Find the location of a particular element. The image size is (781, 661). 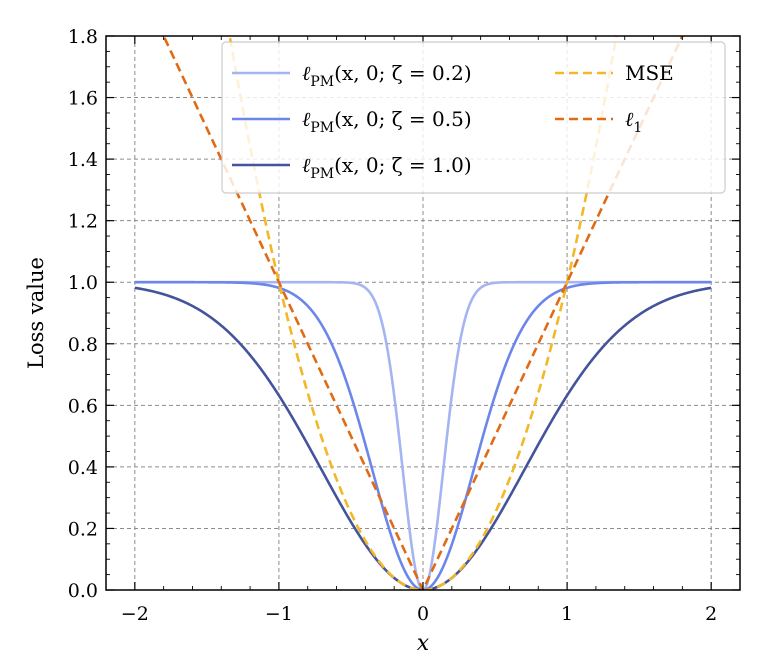

x-axis-label: x is located at coordinates (423, 643).